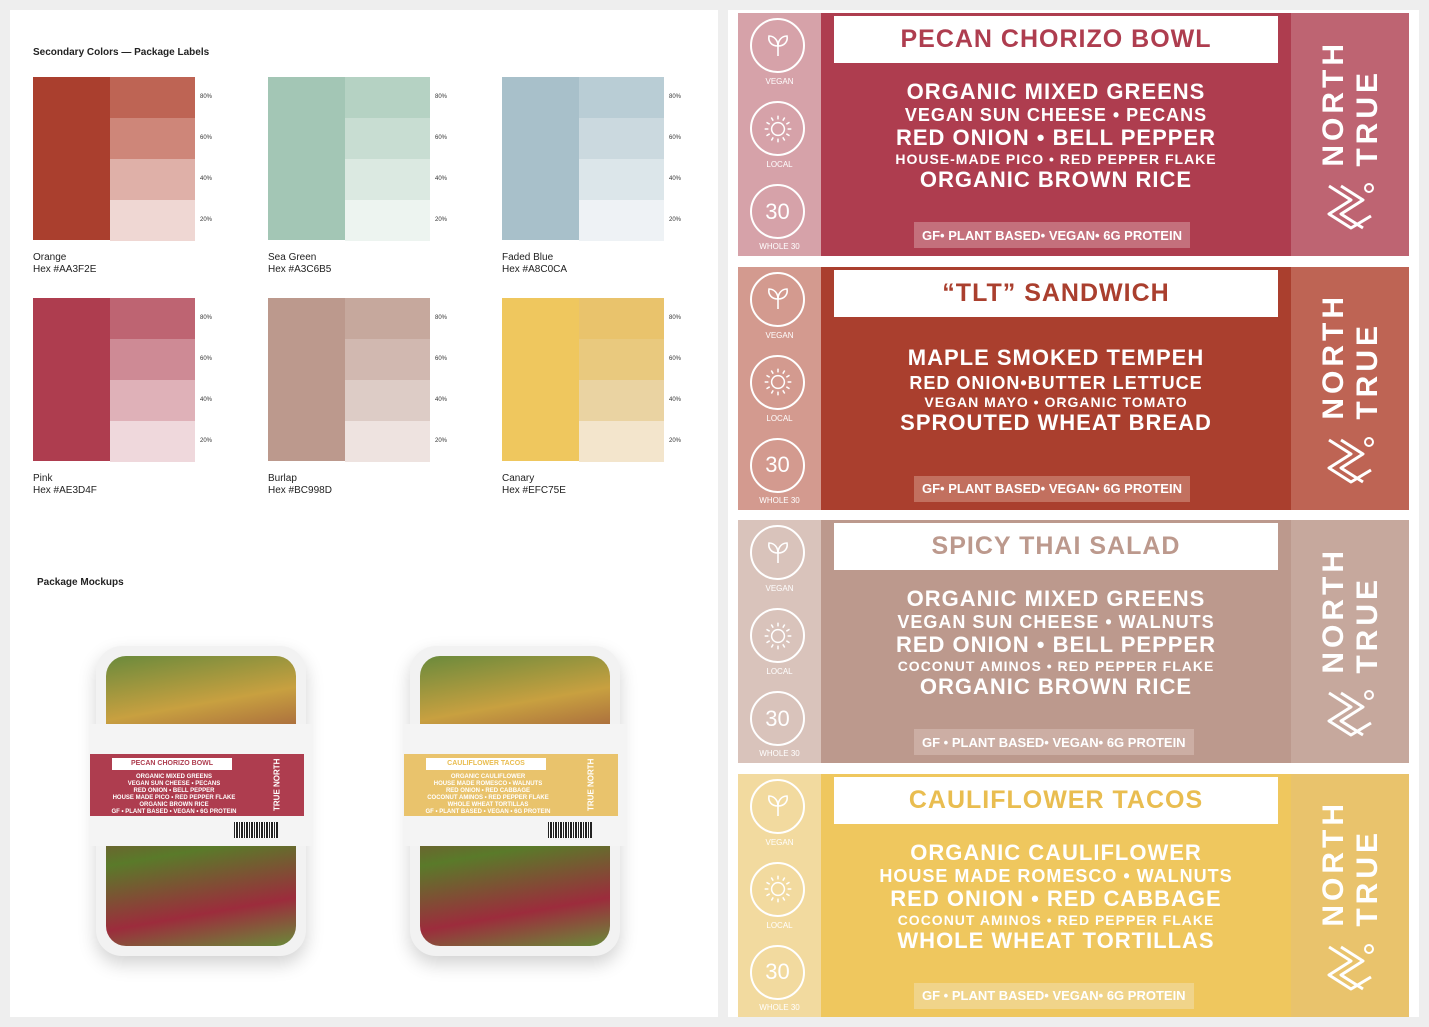  Describe the element at coordinates (1056, 940) in the screenshot. I see `ingredient-line: WHOLE WHEAT TORTILLAS` at that location.